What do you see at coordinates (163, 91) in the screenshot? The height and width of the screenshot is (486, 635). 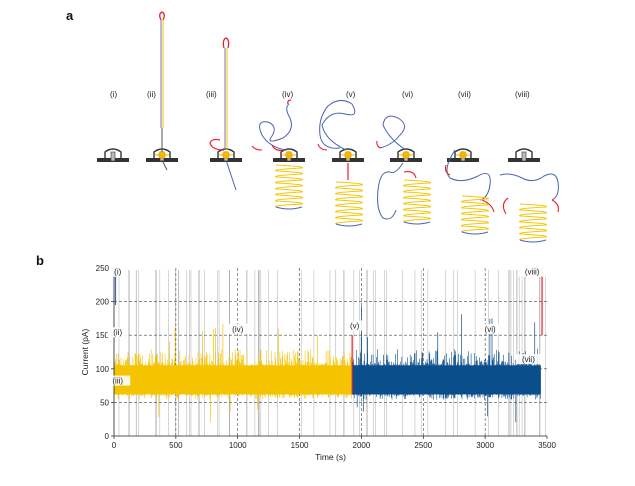 I see `stage-ii-strand` at bounding box center [163, 91].